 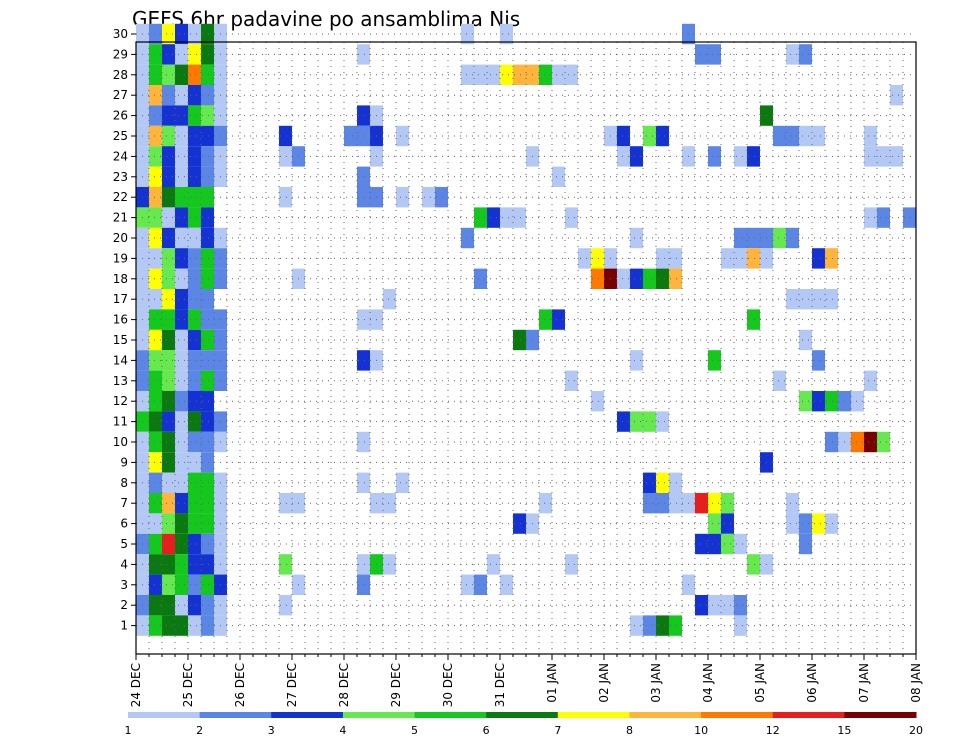 I want to click on y-tick-label: 1, so click(x=124, y=626).